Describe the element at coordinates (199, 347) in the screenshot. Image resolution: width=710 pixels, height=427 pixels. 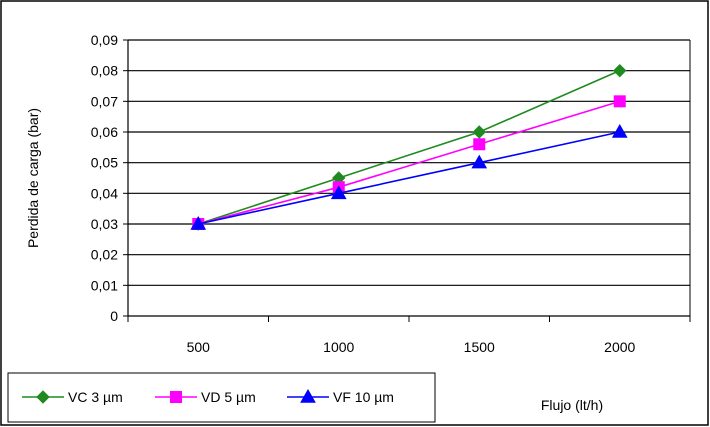
I see `x-tick-label: 500` at that location.